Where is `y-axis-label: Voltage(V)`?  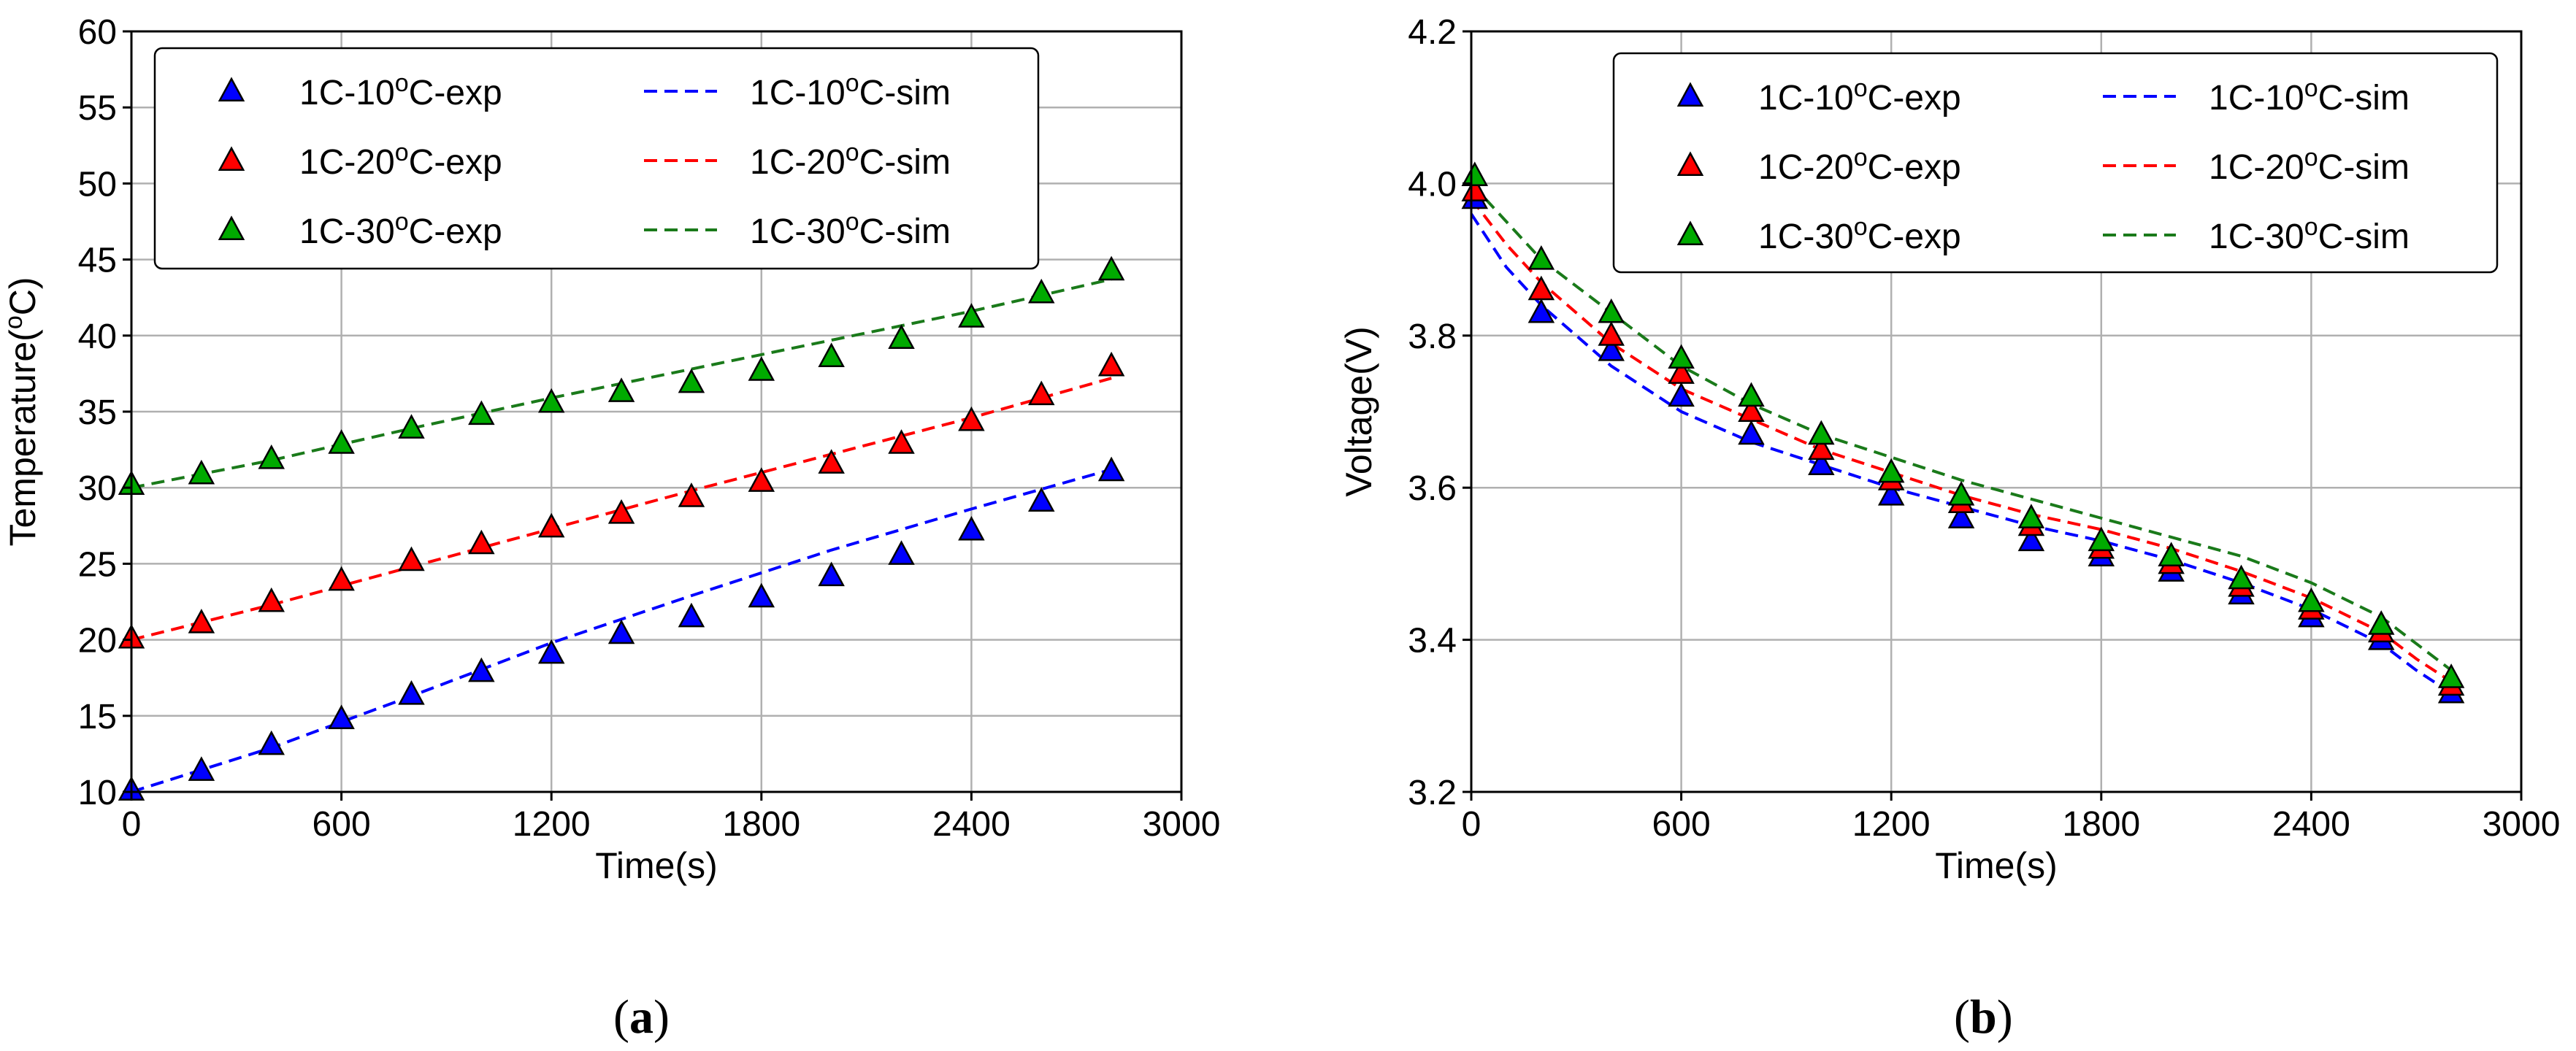 y-axis-label: Voltage(V) is located at coordinates (1358, 411).